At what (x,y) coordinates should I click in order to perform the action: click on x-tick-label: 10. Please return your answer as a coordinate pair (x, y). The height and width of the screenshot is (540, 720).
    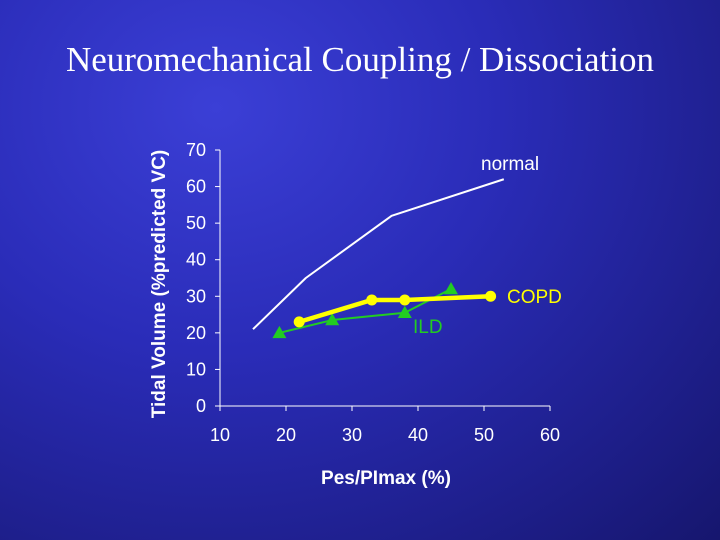
    Looking at the image, I should click on (220, 435).